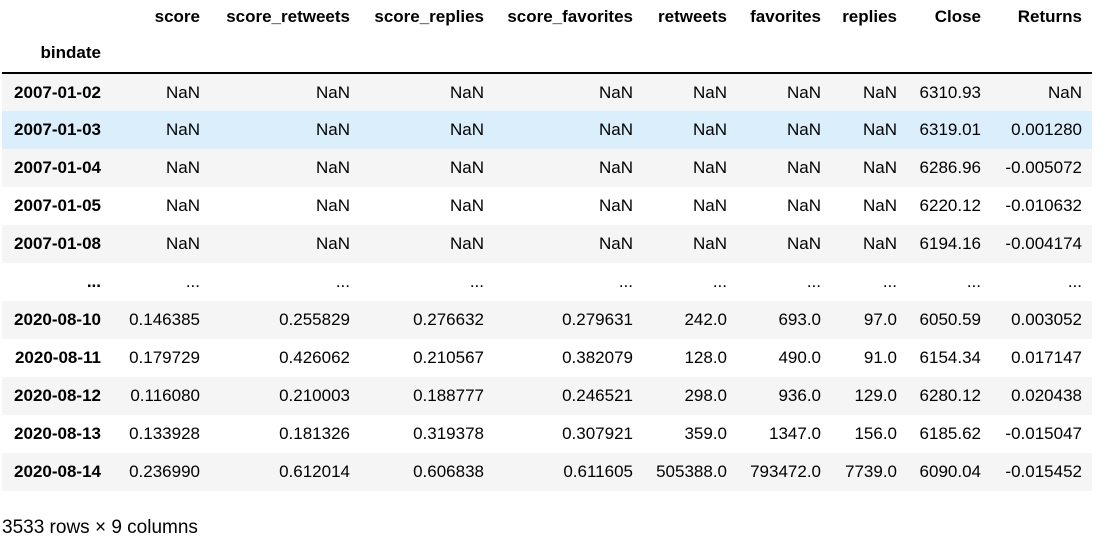  Describe the element at coordinates (799, 319) in the screenshot. I see `table-cell: 693.0` at that location.